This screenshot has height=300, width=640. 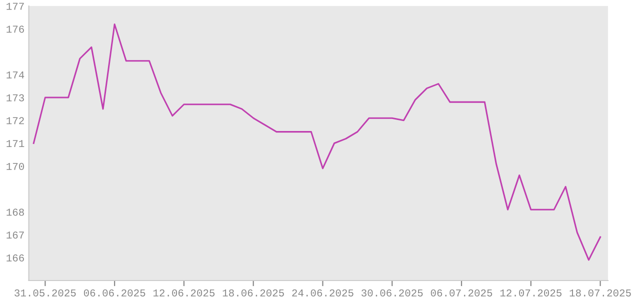 What do you see at coordinates (15, 120) in the screenshot?
I see `y-tick-label: 172` at bounding box center [15, 120].